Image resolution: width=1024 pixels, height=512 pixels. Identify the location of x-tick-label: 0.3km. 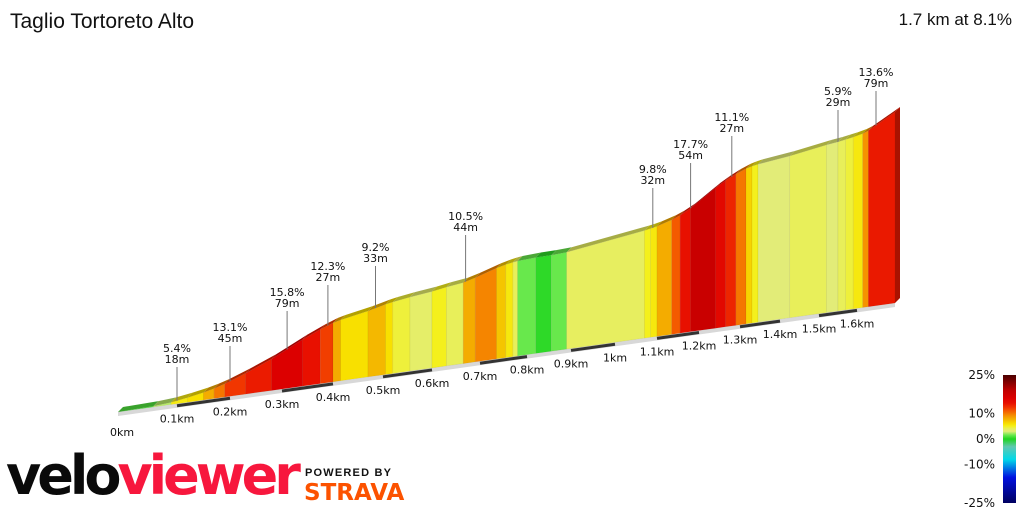
(282, 404).